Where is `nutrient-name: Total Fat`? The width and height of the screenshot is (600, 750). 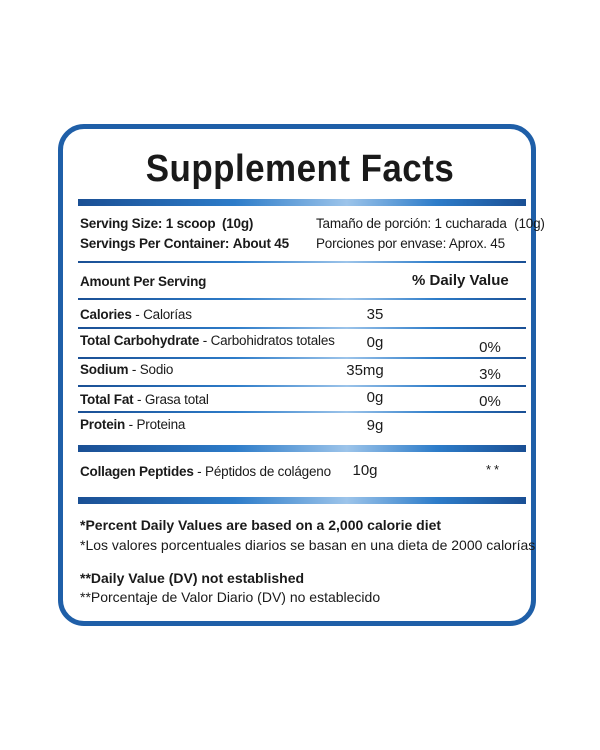 nutrient-name: Total Fat is located at coordinates (107, 399).